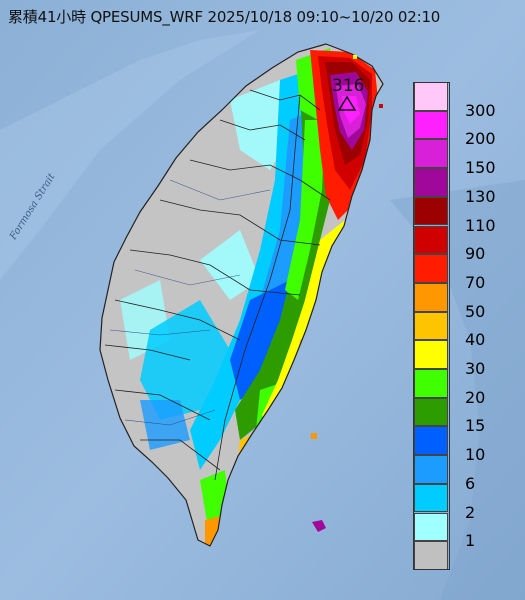 This screenshot has width=525, height=600. Describe the element at coordinates (355, 57) in the screenshot. I see `north-islet` at that location.